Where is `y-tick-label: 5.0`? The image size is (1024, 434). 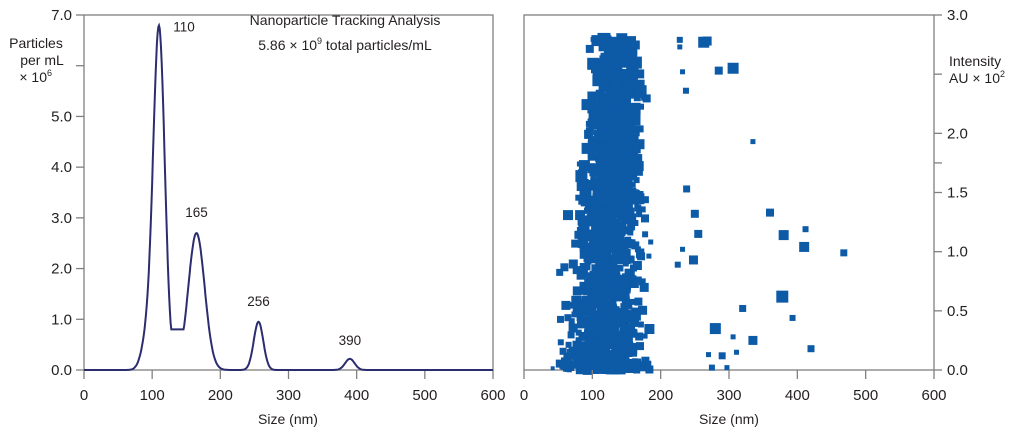 y-tick-label: 5.0 is located at coordinates (61, 116).